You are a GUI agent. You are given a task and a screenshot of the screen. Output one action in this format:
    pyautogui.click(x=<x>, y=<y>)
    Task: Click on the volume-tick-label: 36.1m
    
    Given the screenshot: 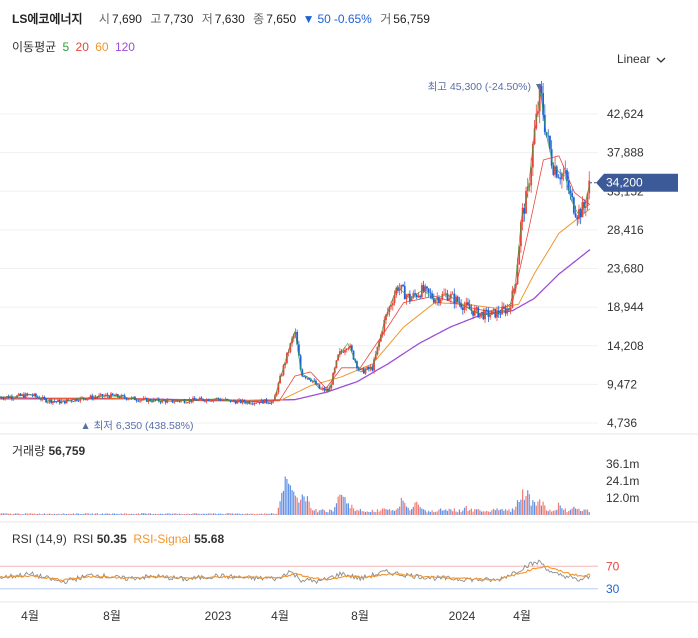 What is the action you would take?
    pyautogui.click(x=622, y=464)
    